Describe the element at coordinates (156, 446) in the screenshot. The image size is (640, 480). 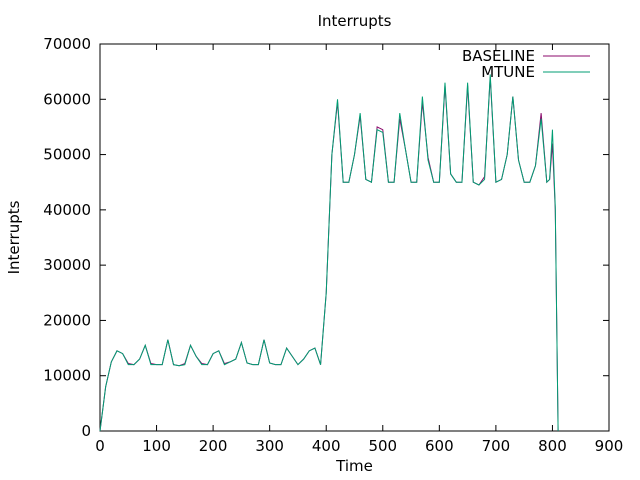
I see `x-tick-label: 100` at that location.